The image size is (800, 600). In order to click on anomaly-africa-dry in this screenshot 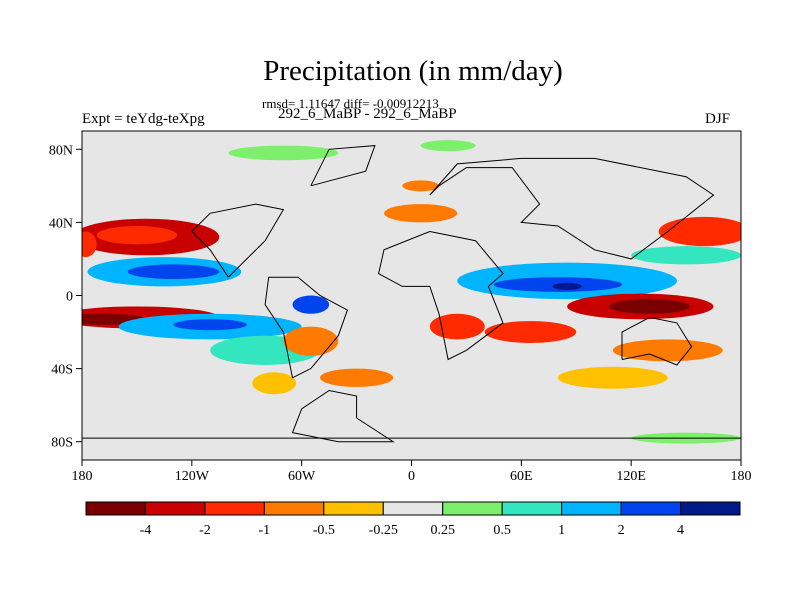, I will do `click(457, 326)`.